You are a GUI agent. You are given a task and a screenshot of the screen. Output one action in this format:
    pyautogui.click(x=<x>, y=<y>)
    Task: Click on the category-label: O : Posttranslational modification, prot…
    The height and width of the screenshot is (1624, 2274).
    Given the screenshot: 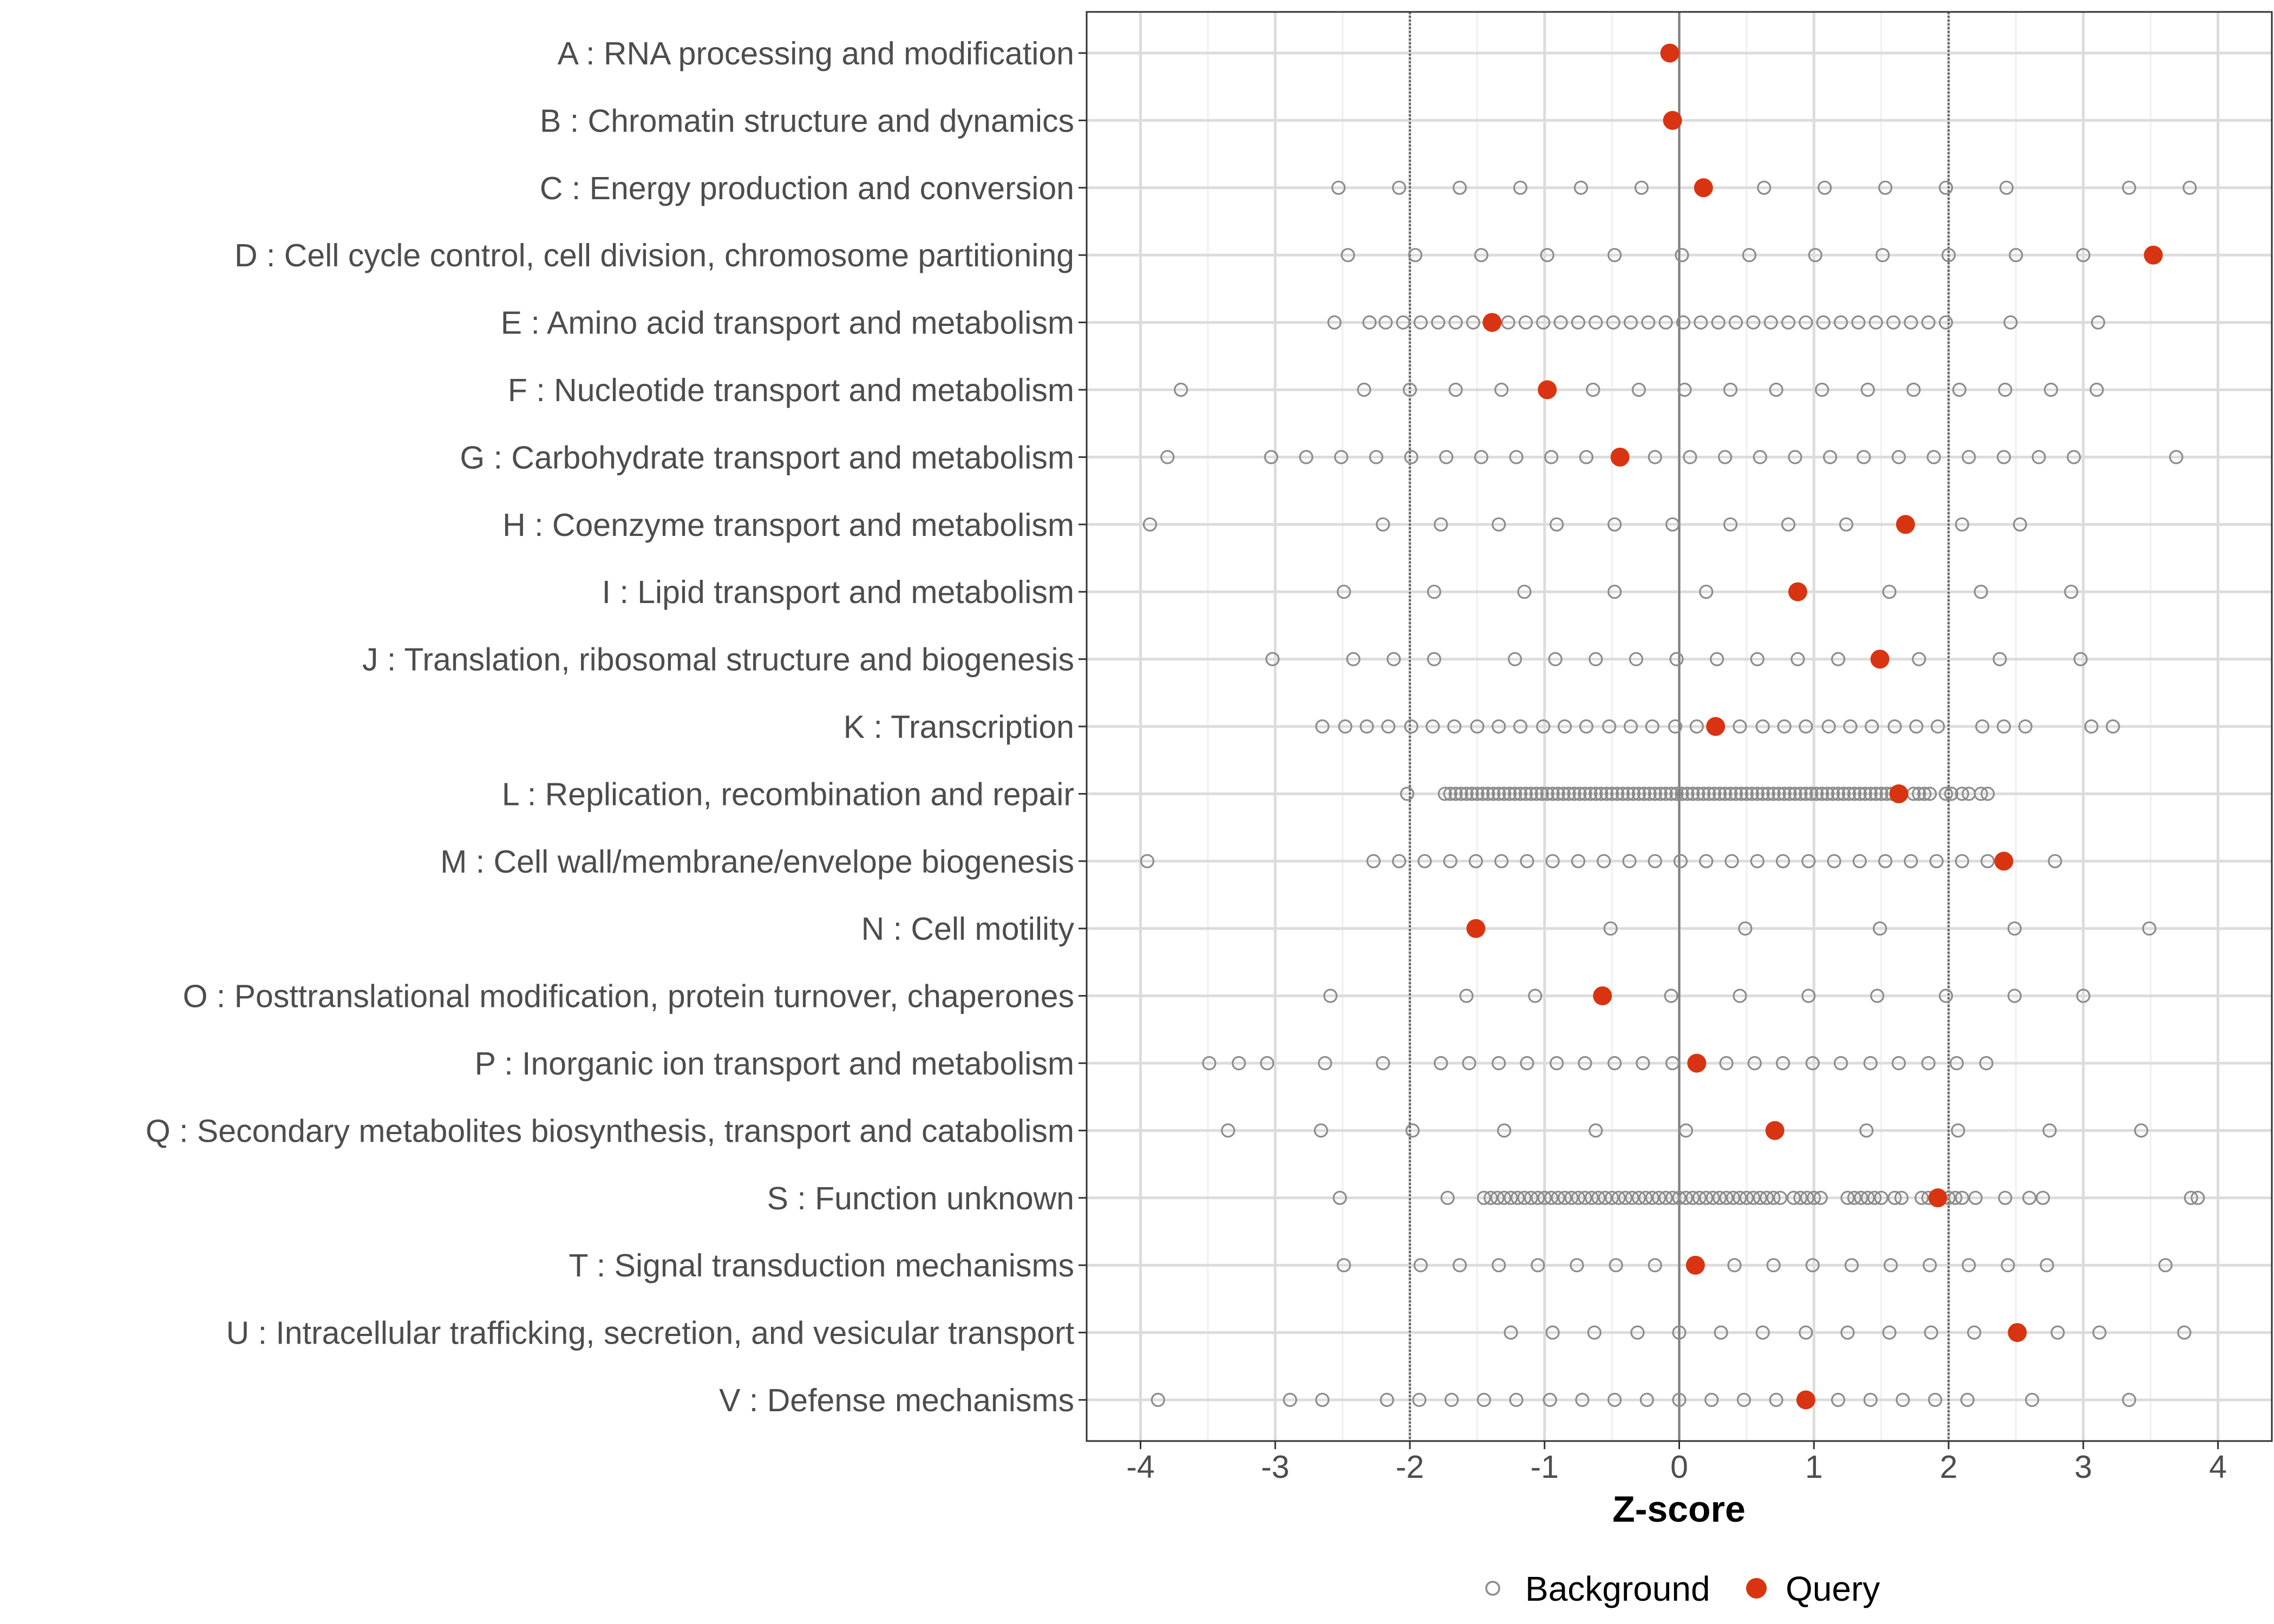 What is the action you would take?
    pyautogui.click(x=628, y=997)
    